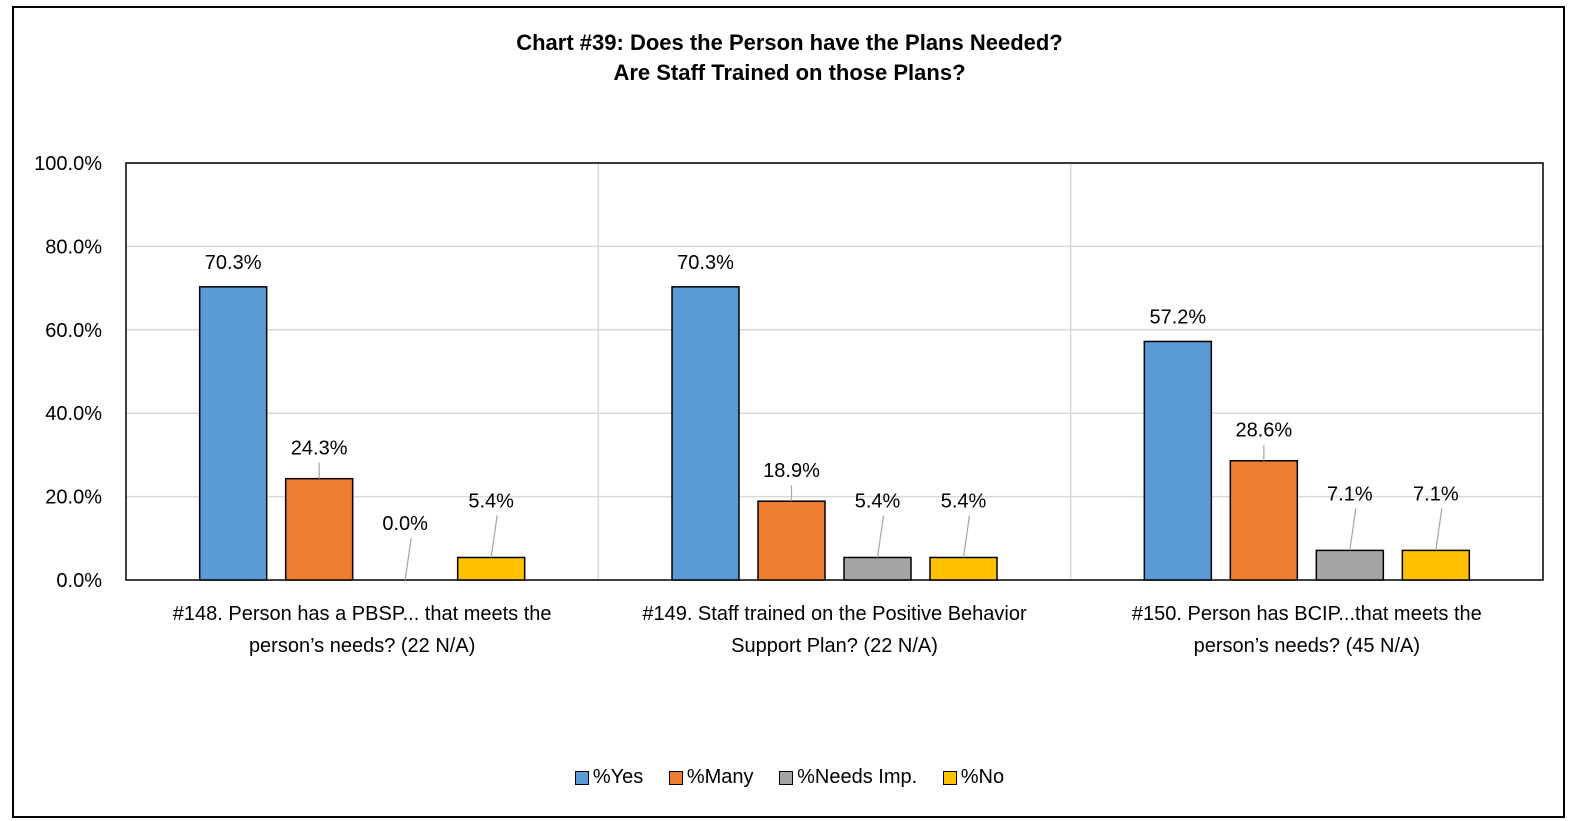 The height and width of the screenshot is (821, 1579). I want to click on y-tick-label: 0.0%, so click(79, 581).